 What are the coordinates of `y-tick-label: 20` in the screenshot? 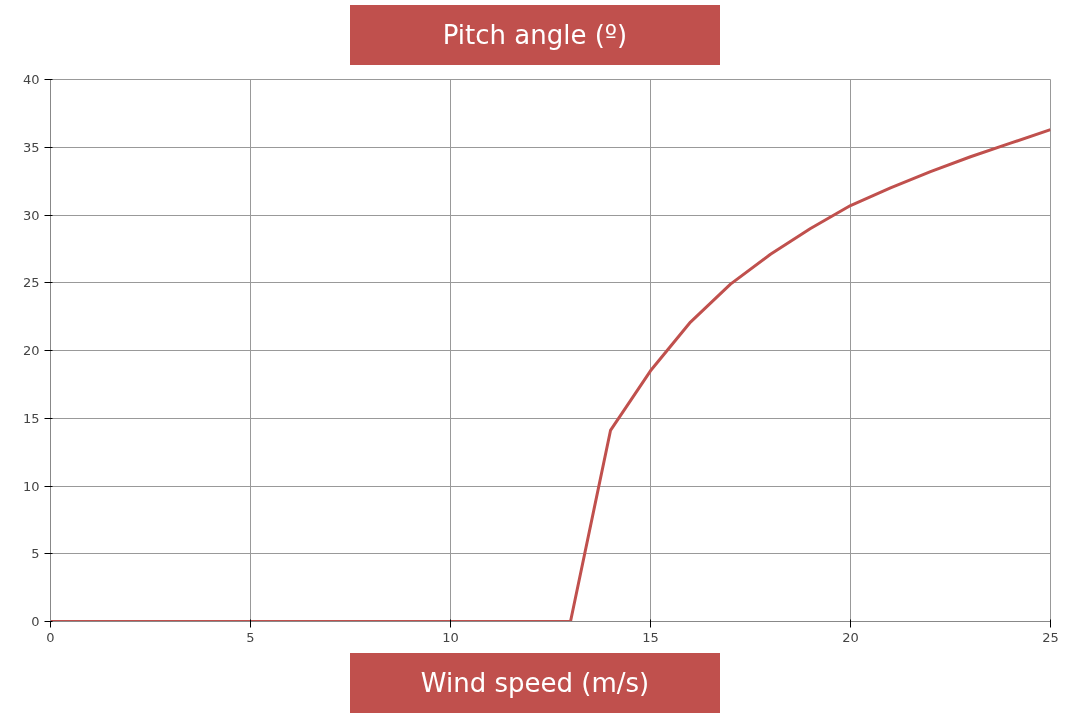 It's located at (31, 350).